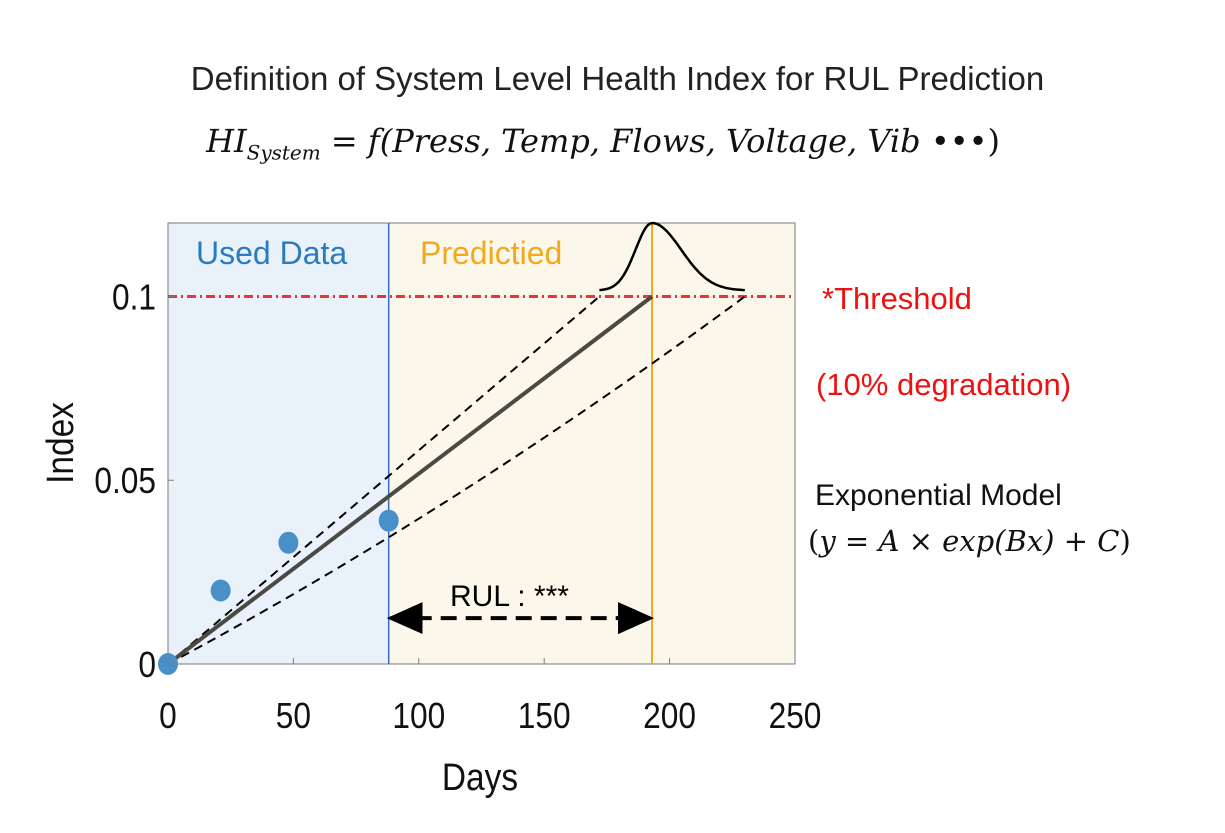 The height and width of the screenshot is (833, 1225). I want to click on model-name-label: Exponential Model, so click(938, 495).